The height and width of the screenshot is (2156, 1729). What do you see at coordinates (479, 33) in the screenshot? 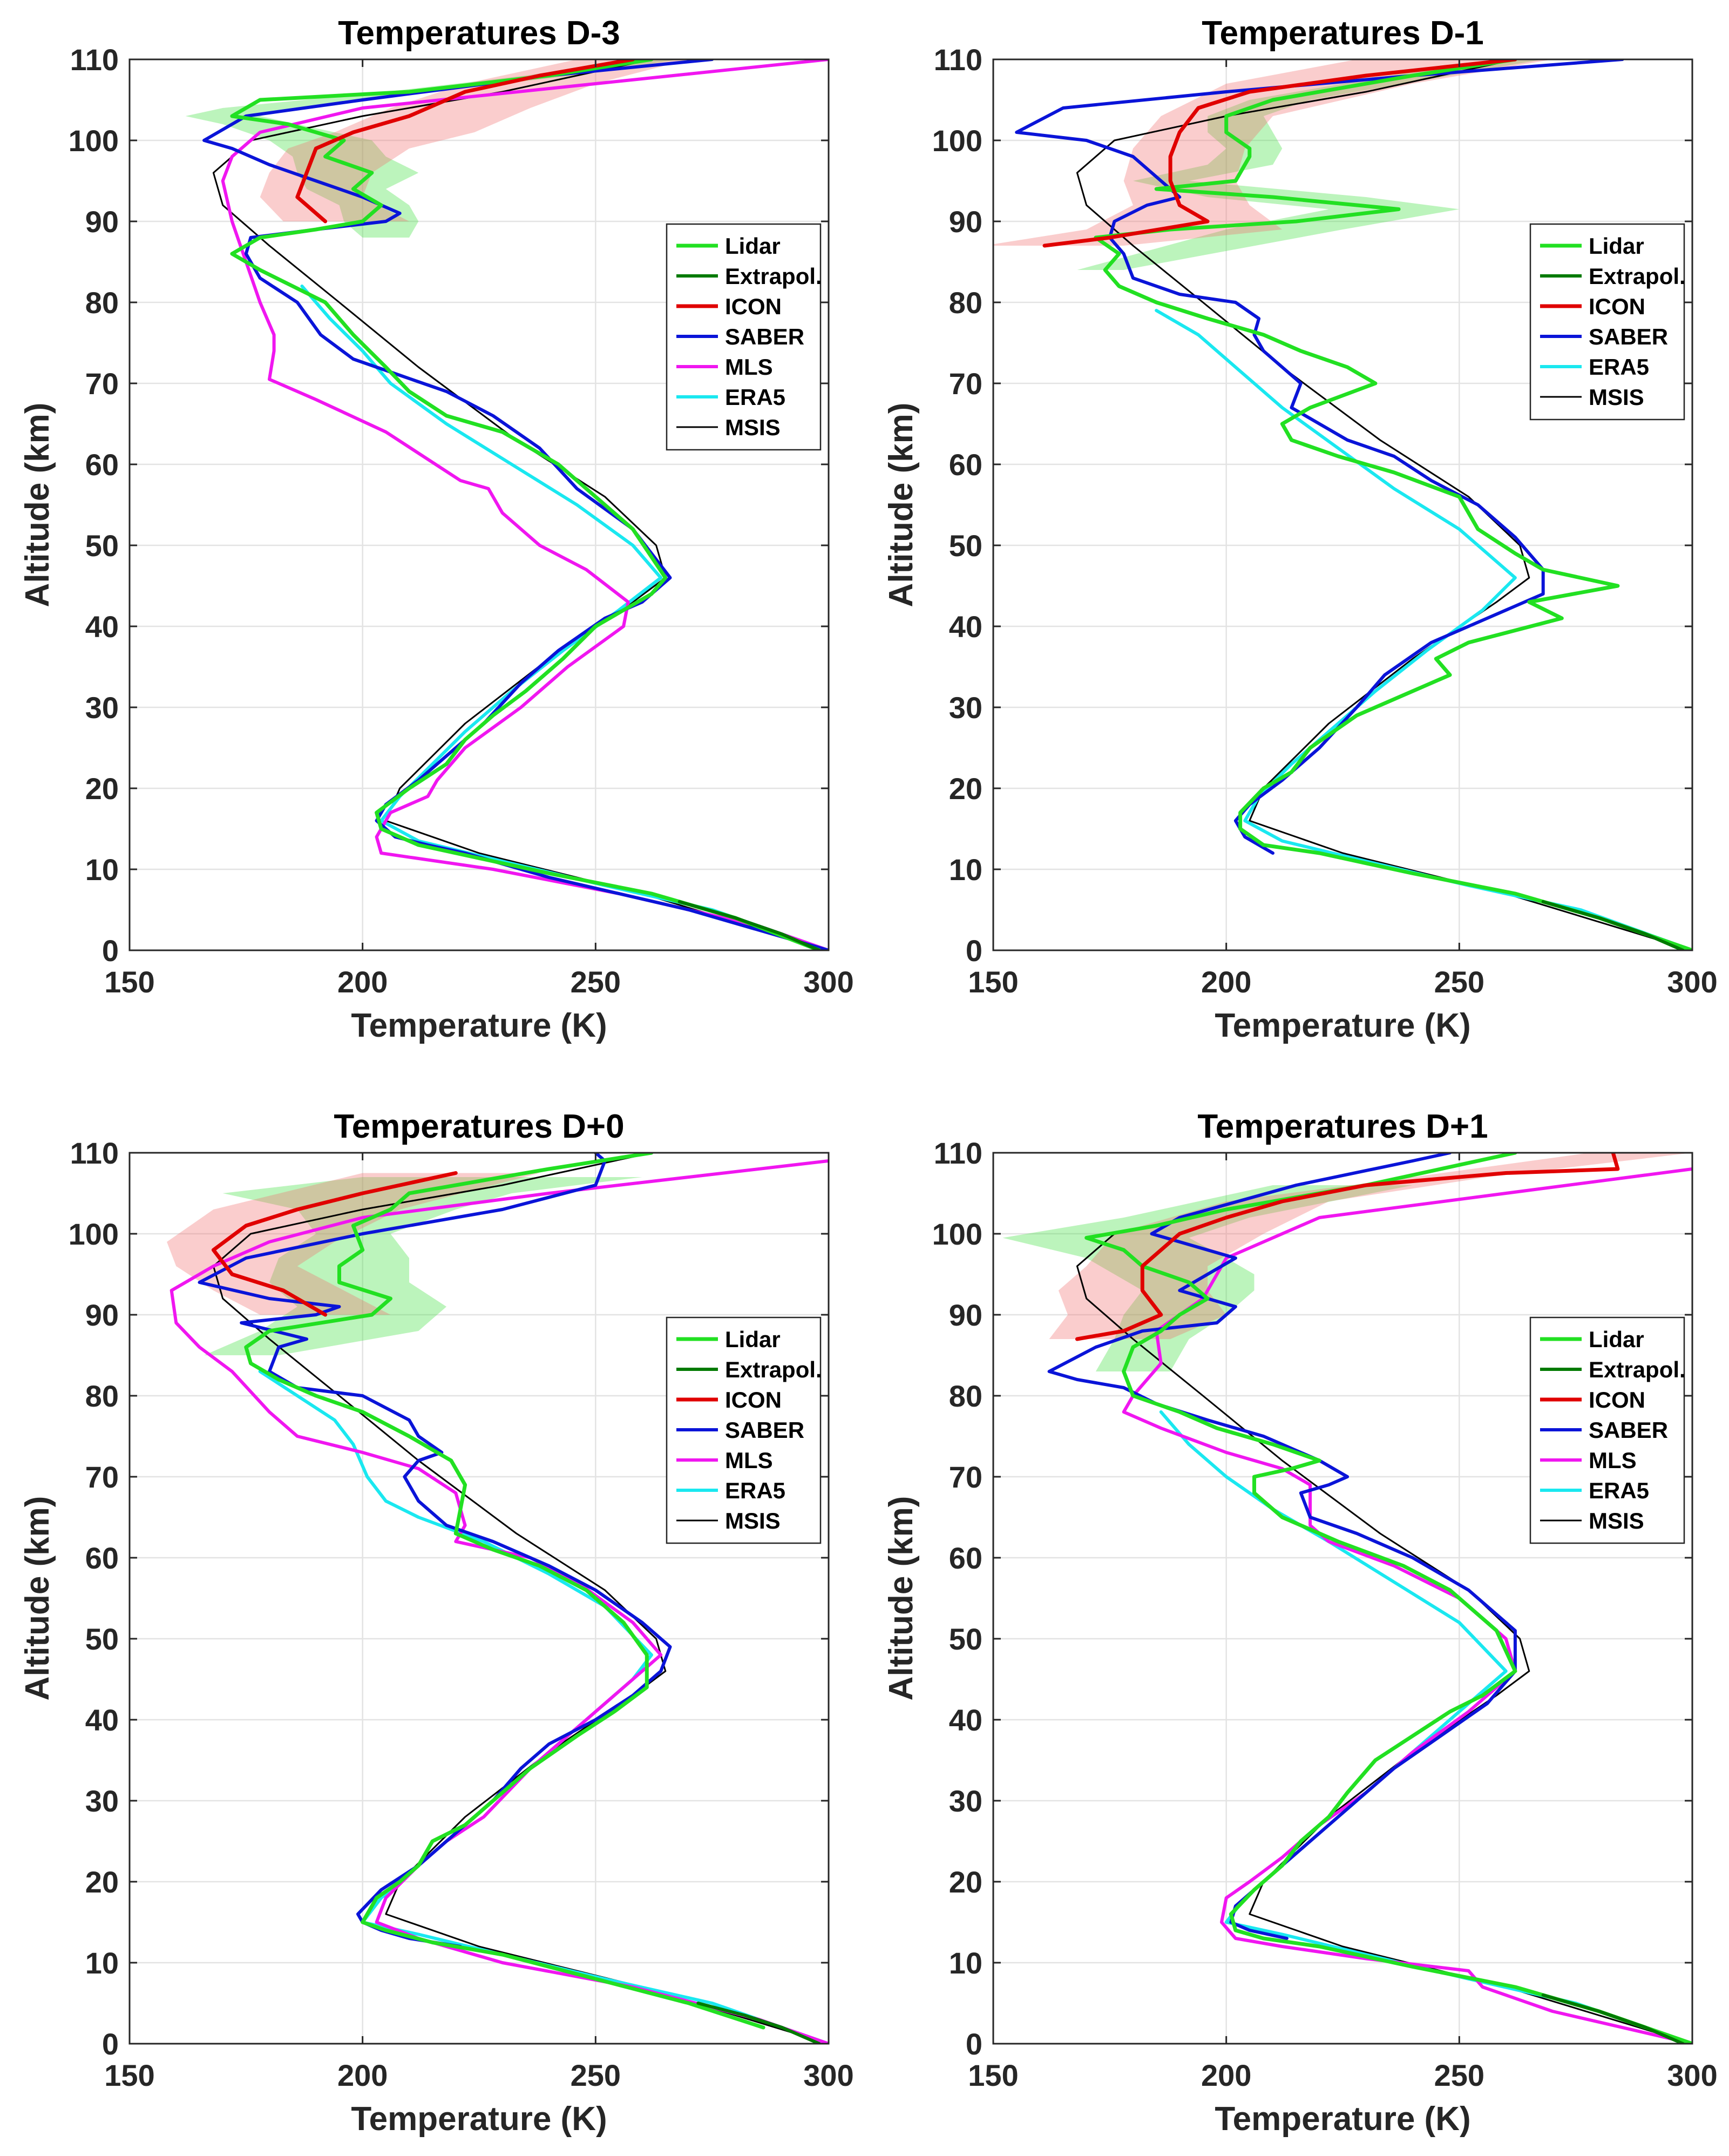
I see `chart-title: Temperatures D-3` at bounding box center [479, 33].